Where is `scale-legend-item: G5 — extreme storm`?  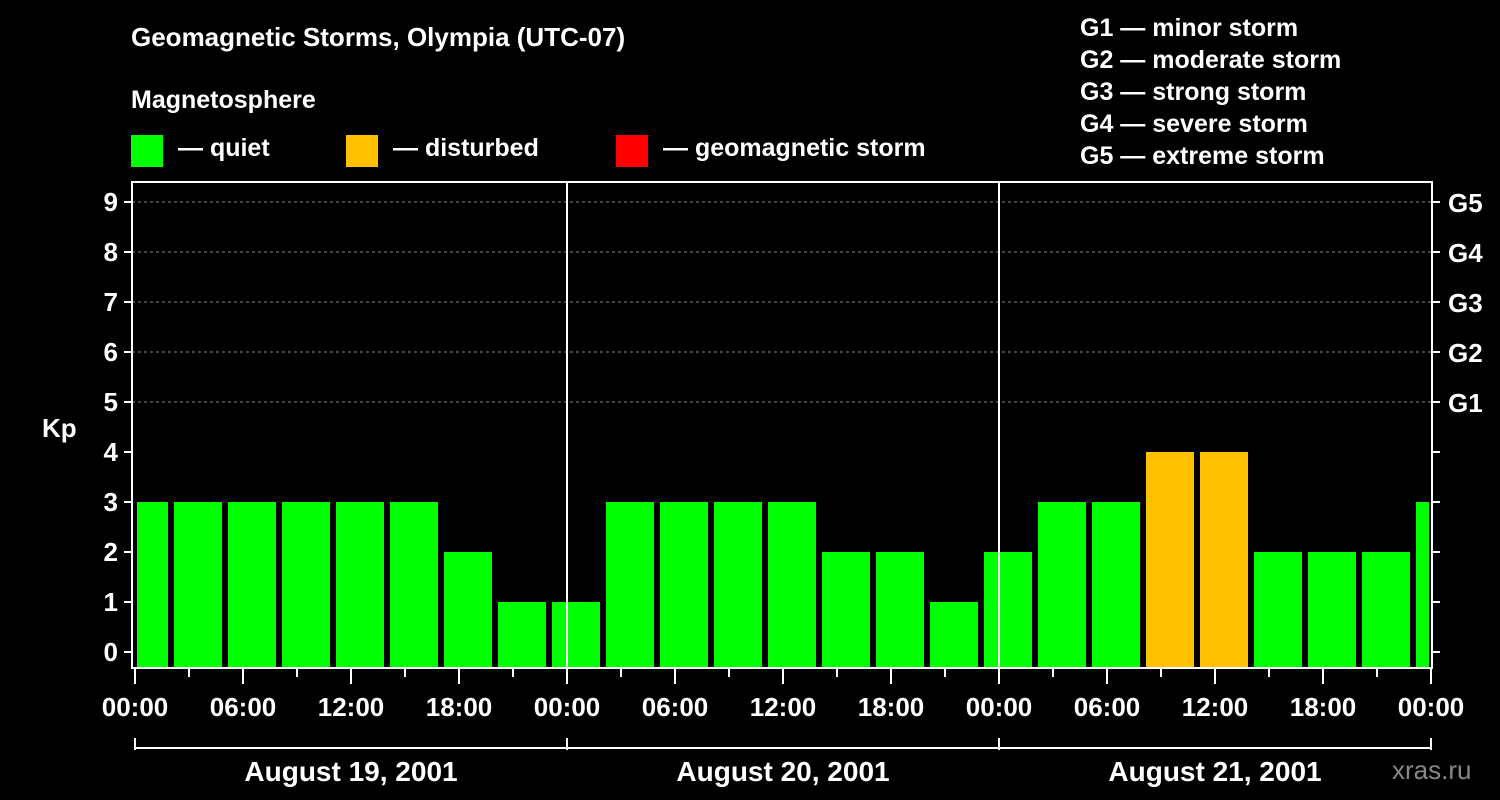
scale-legend-item: G5 — extreme storm is located at coordinates (1202, 156).